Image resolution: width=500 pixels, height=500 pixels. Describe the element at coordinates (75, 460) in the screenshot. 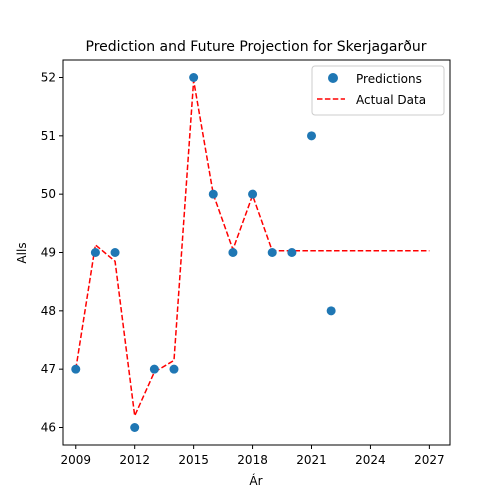

I see `x-tick-label: 2009` at that location.